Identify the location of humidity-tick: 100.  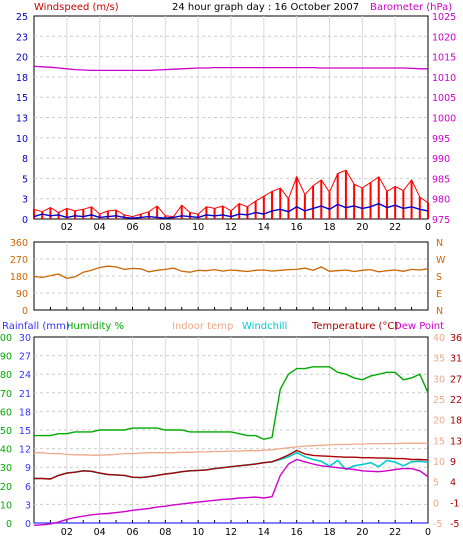
(6, 338).